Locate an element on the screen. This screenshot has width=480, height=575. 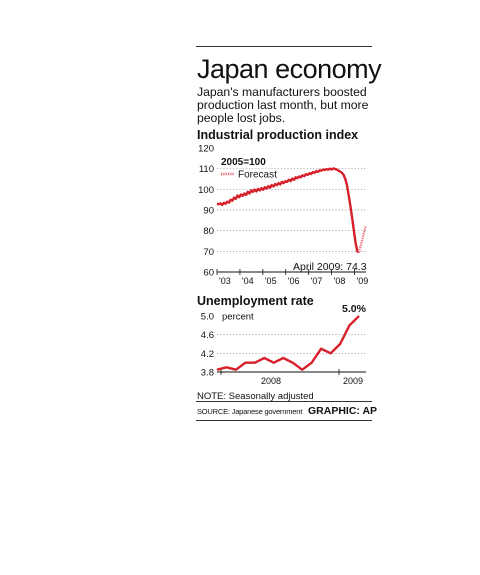
chart2-title: Unemployment rate is located at coordinates (255, 301).